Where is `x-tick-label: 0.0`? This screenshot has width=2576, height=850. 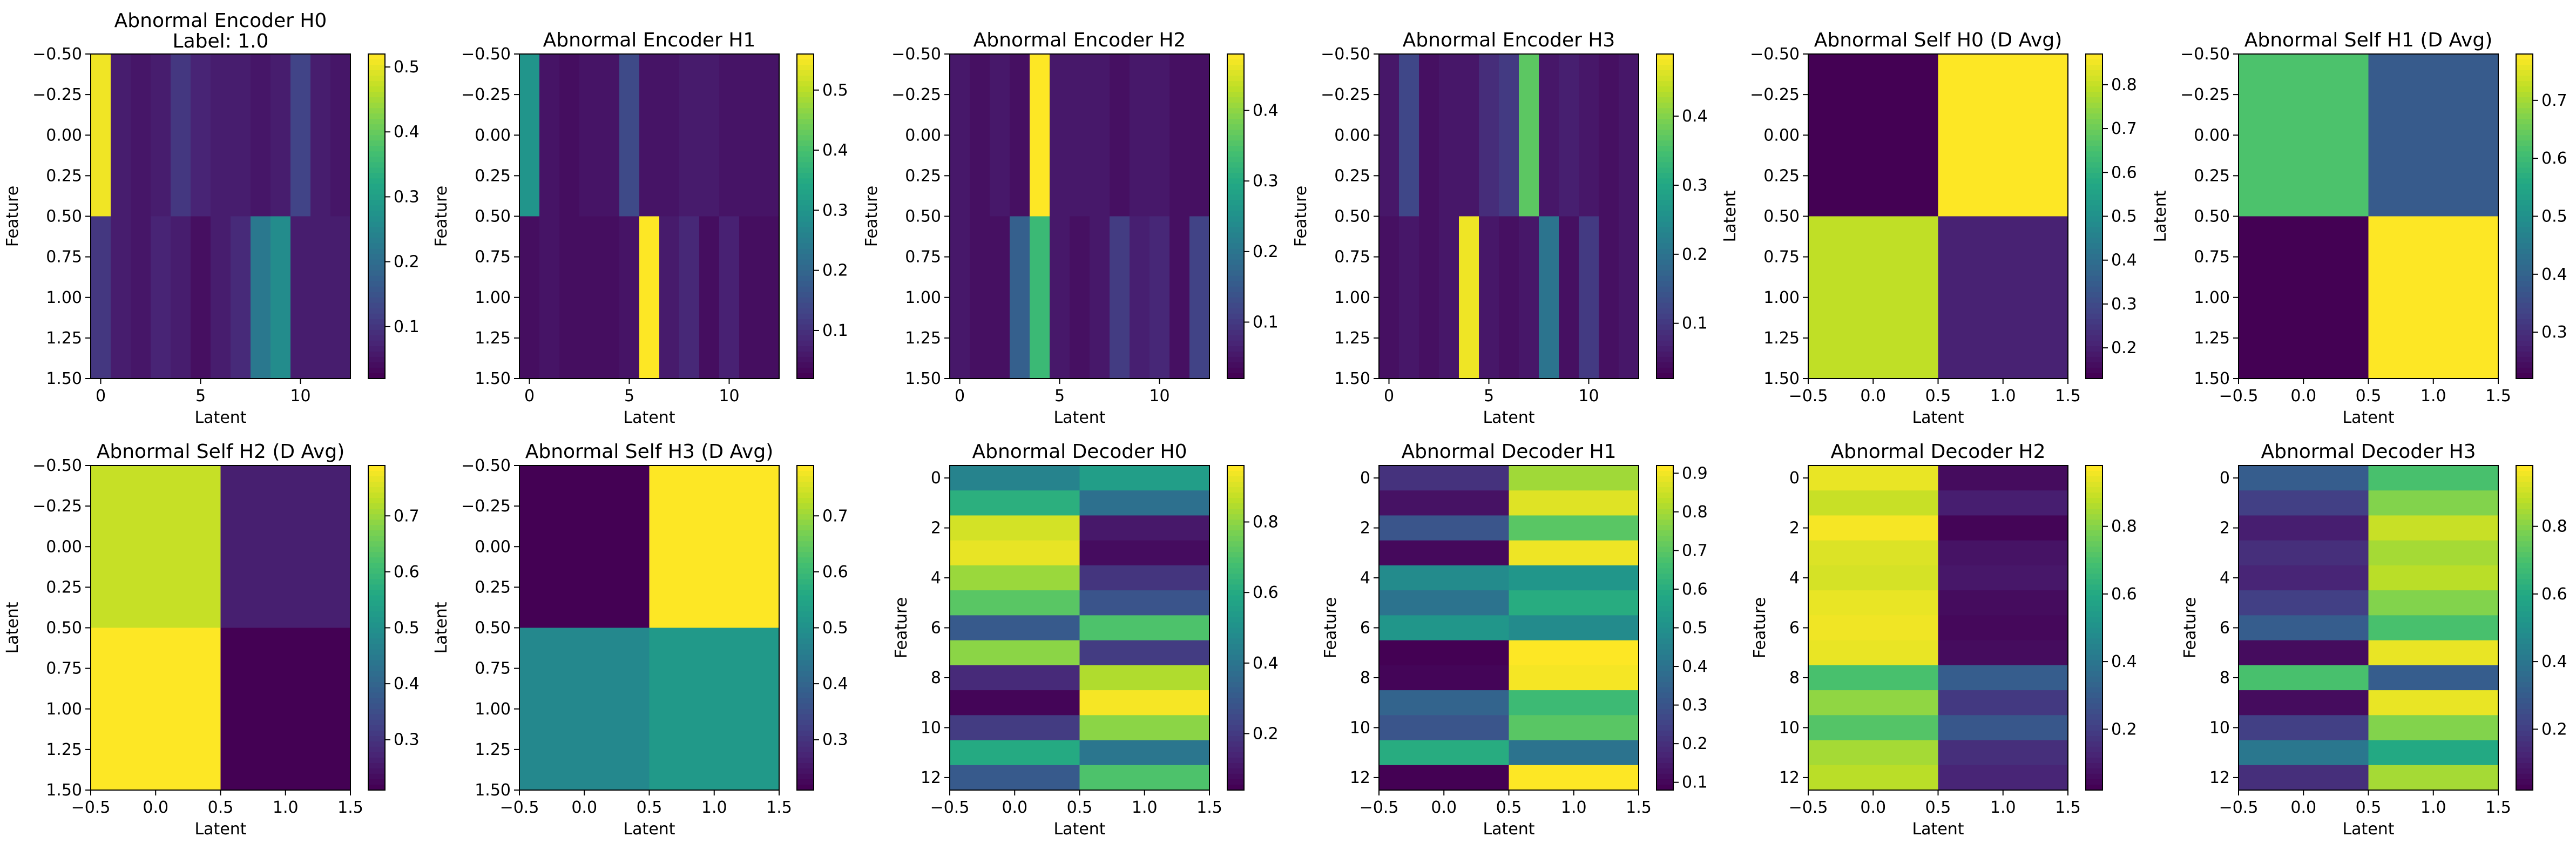 x-tick-label: 0.0 is located at coordinates (1014, 807).